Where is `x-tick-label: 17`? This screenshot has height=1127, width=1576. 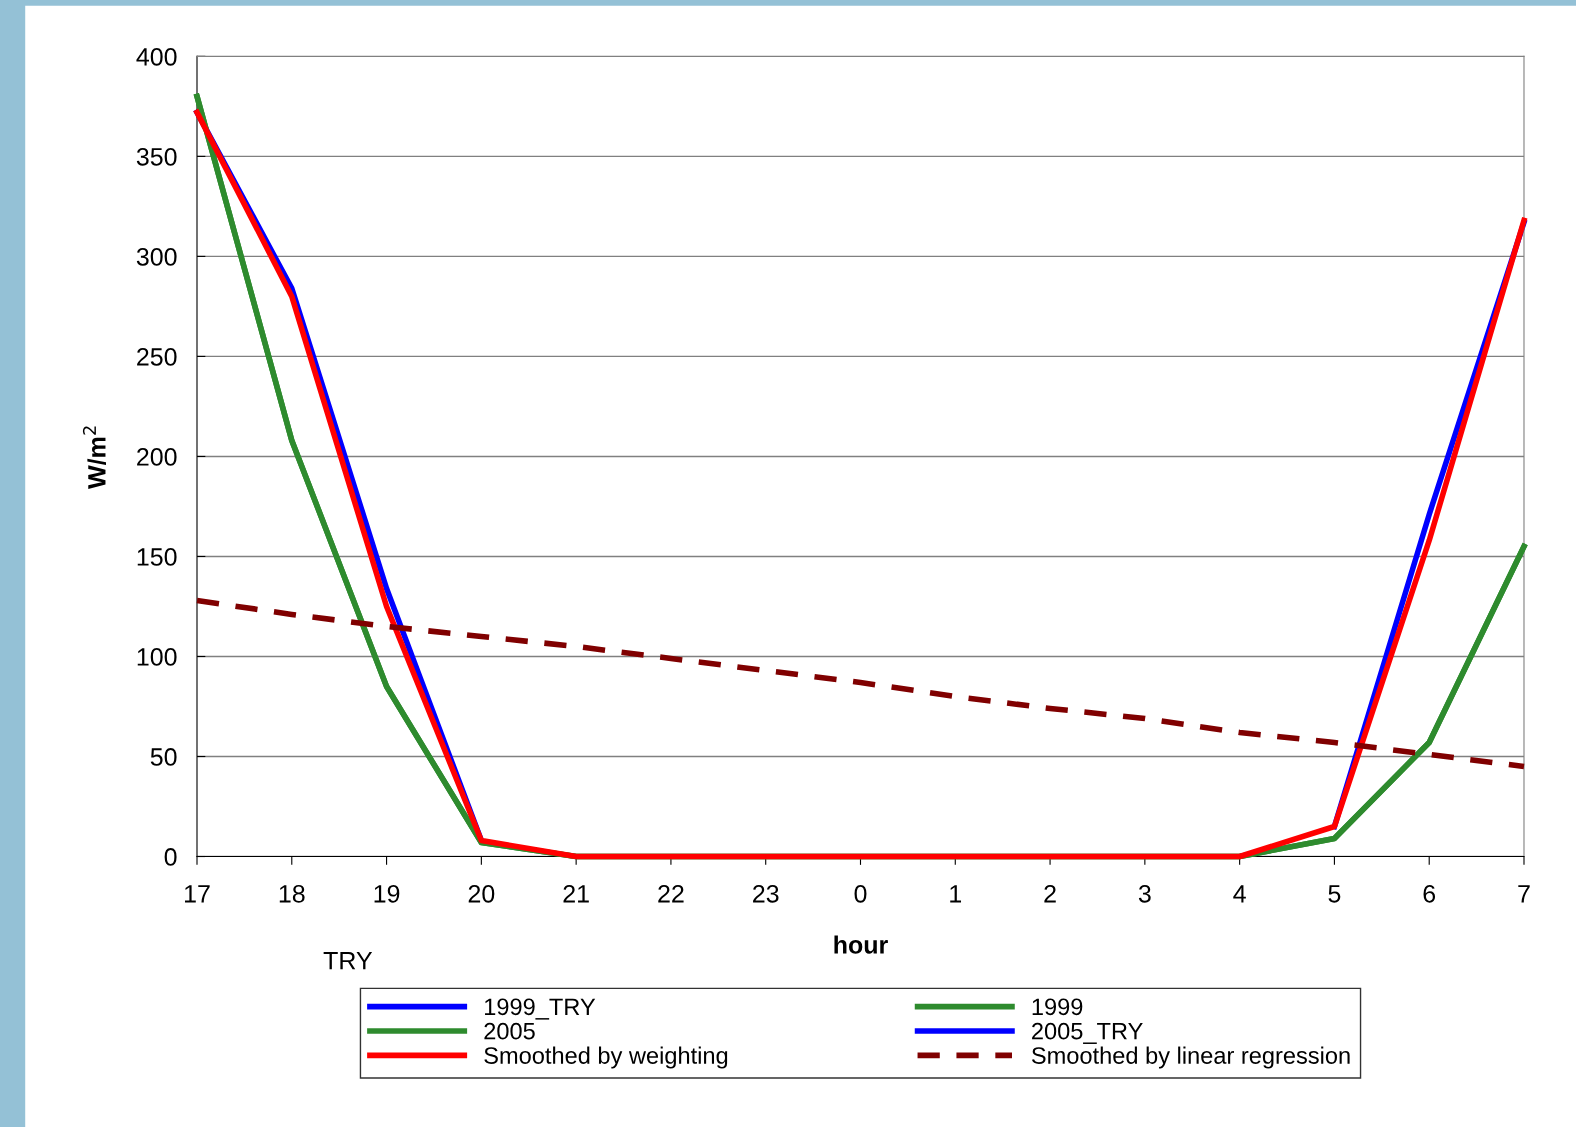 x-tick-label: 17 is located at coordinates (197, 894).